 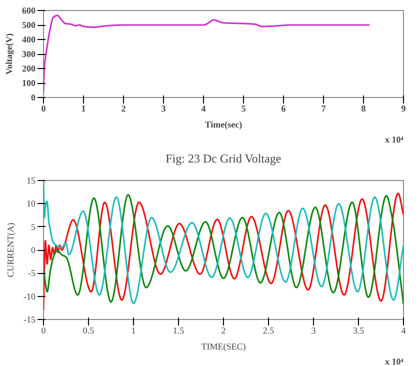 I want to click on text: Fig: 23 Dc Grid Voltage, so click(x=224, y=159).